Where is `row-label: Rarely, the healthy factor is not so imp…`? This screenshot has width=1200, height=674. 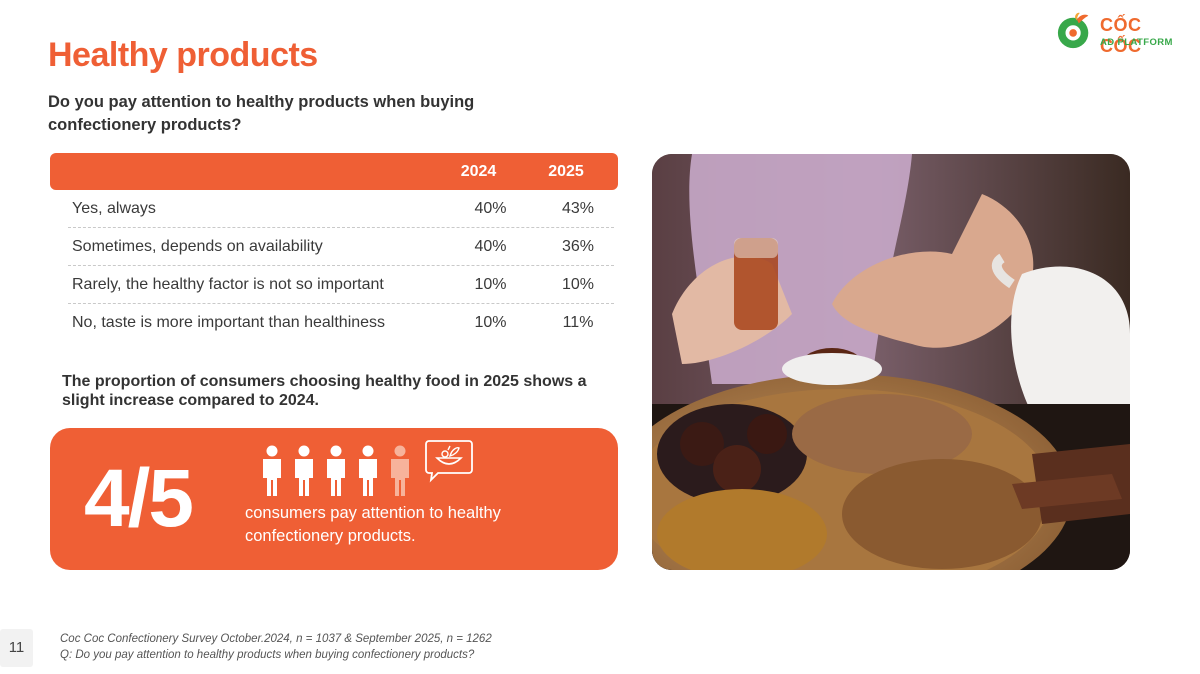 row-label: Rarely, the healthy factor is not so imp… is located at coordinates (228, 284).